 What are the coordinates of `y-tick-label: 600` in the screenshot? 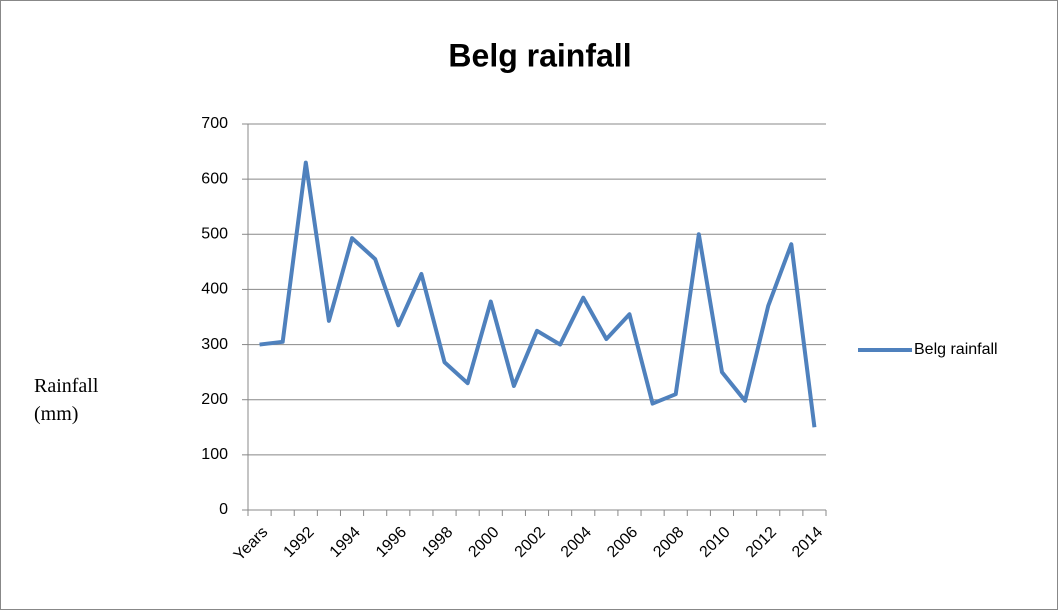 It's located at (214, 178).